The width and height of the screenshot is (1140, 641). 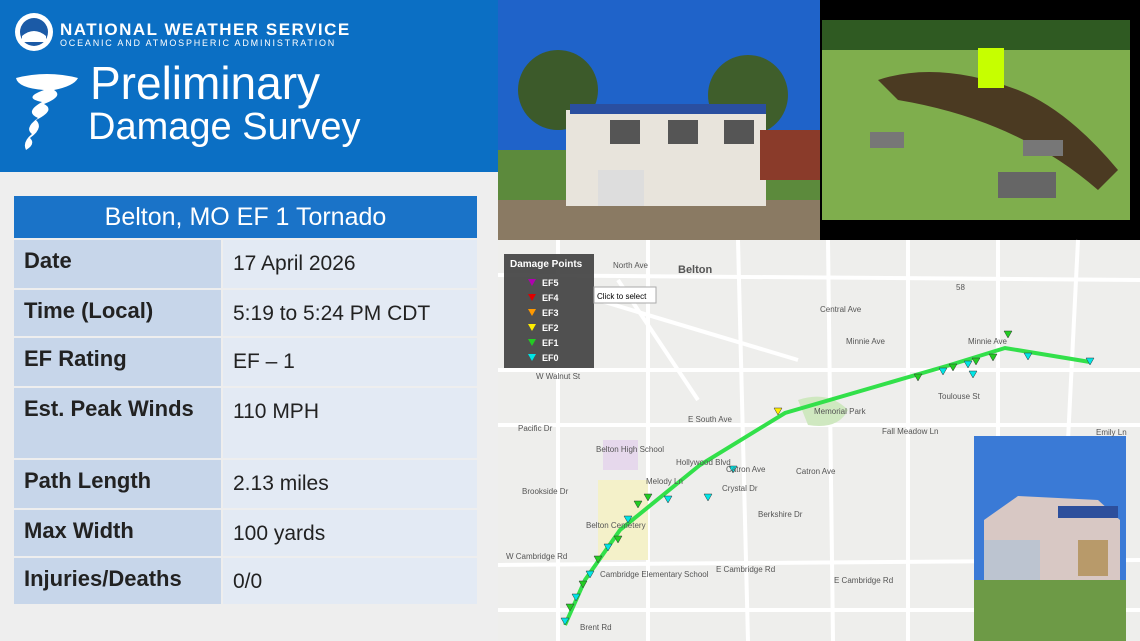 I want to click on row-label: Time (Local), so click(x=117, y=313).